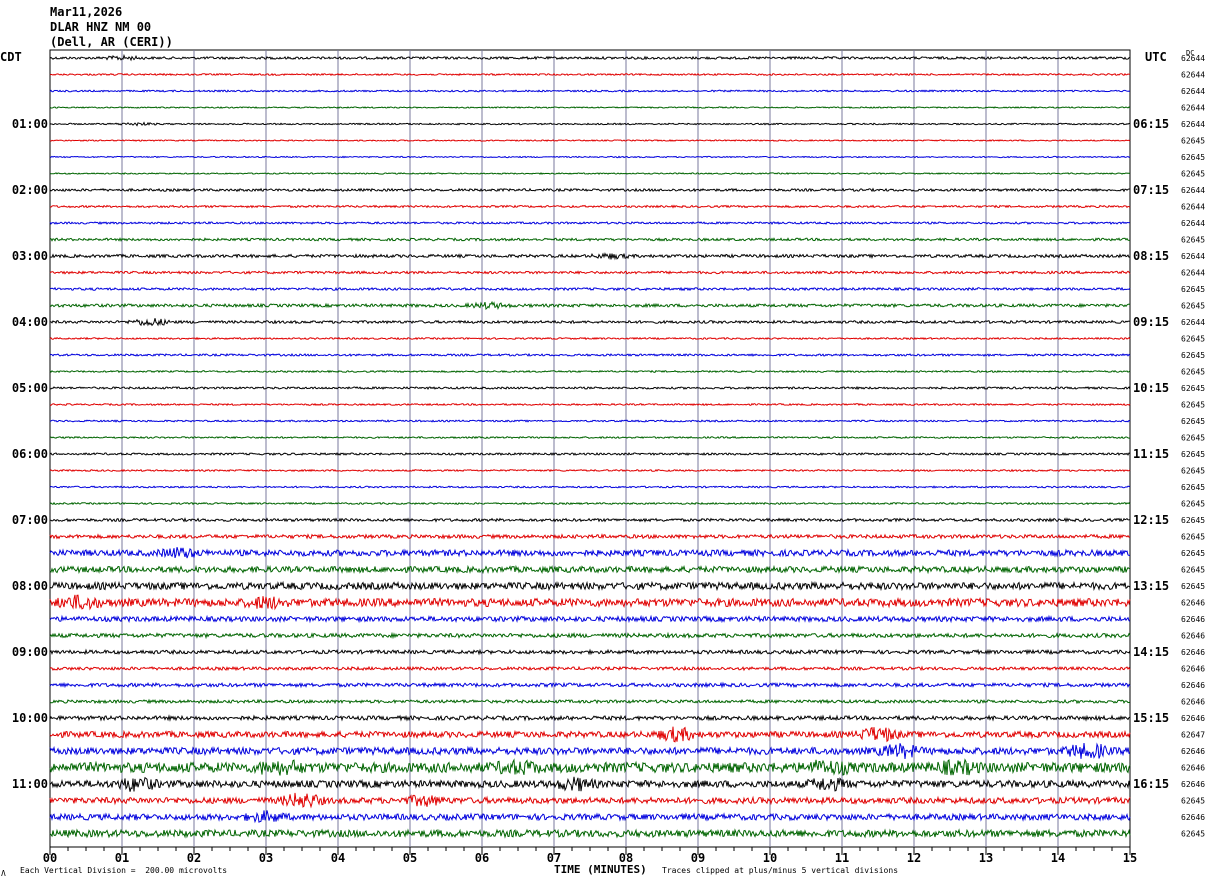  What do you see at coordinates (626, 858) in the screenshot?
I see `x-tick-label: 08` at bounding box center [626, 858].